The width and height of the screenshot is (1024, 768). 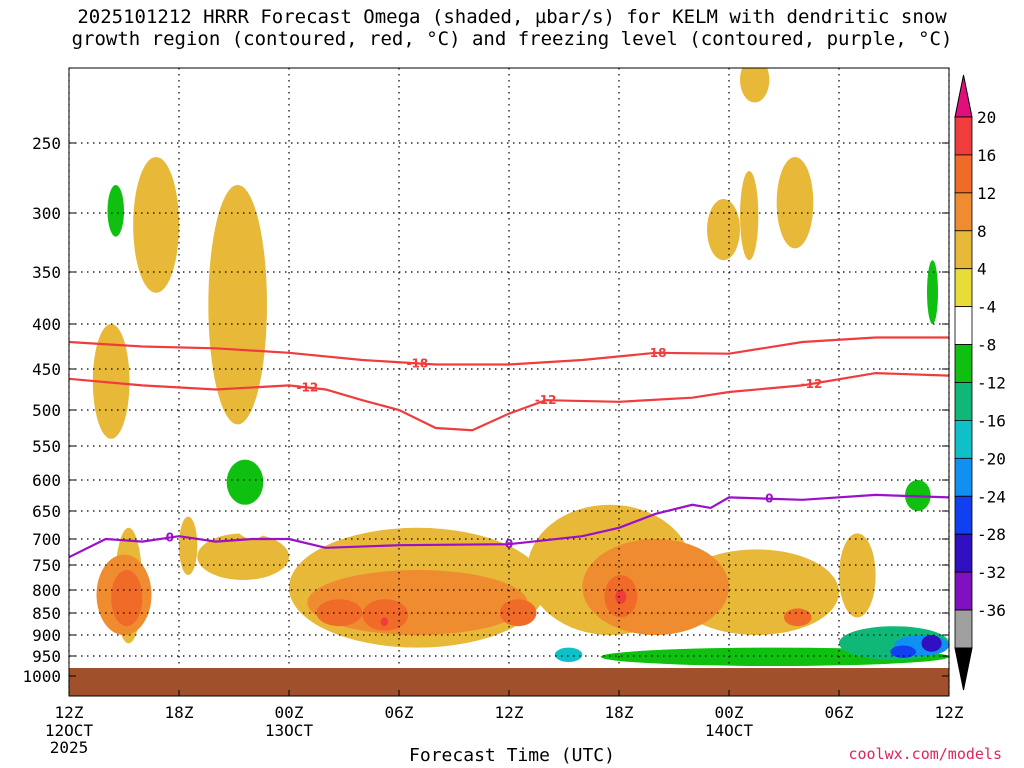 What do you see at coordinates (991, 458) in the screenshot?
I see `colorbar-label: -20` at bounding box center [991, 458].